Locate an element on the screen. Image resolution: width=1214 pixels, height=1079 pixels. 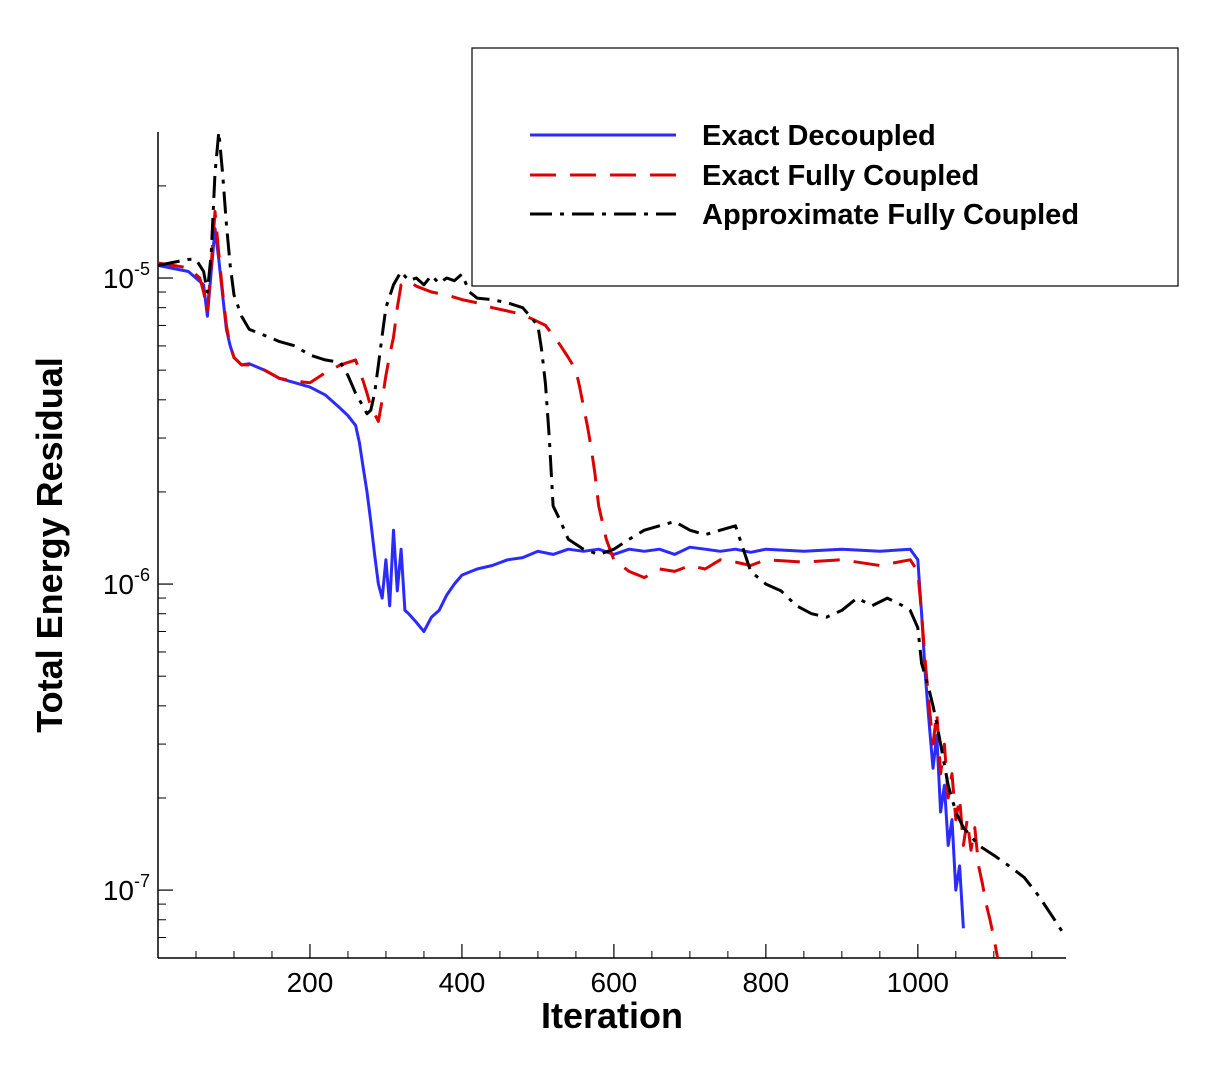
legend-label-3: Approximate Fully Coupled is located at coordinates (890, 215).